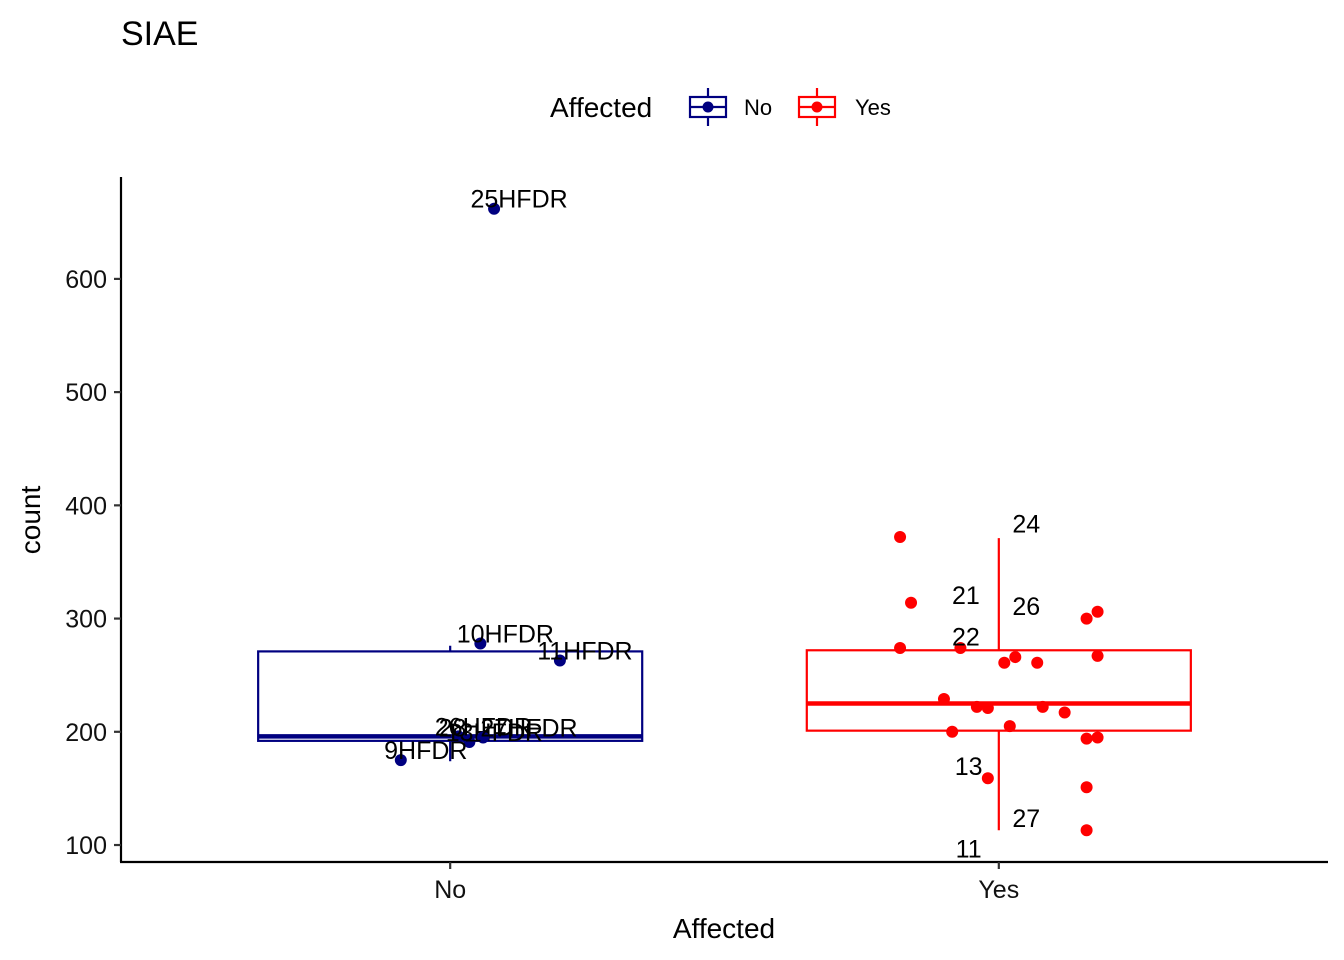  Describe the element at coordinates (518, 200) in the screenshot. I see `point-label: 25HFDR` at that location.